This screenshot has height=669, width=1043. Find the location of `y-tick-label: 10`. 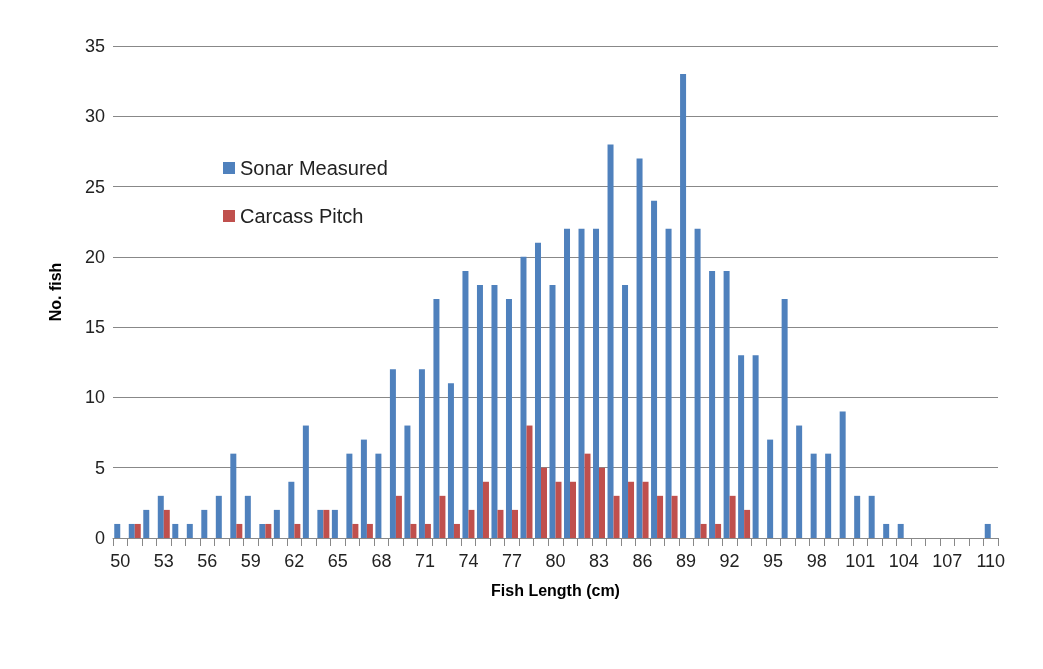

y-tick-label: 10 is located at coordinates (94, 397).